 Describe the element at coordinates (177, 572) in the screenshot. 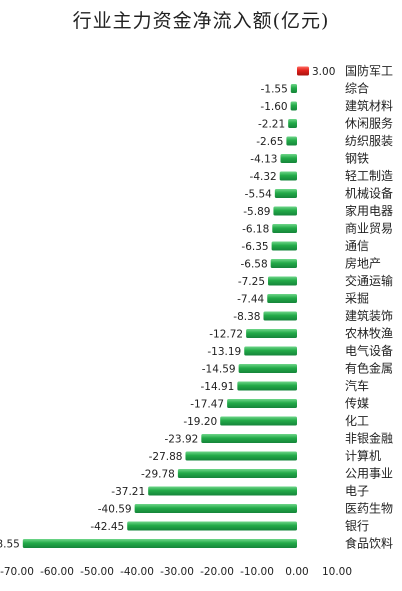

I see `x-tick-label: -30.00` at that location.